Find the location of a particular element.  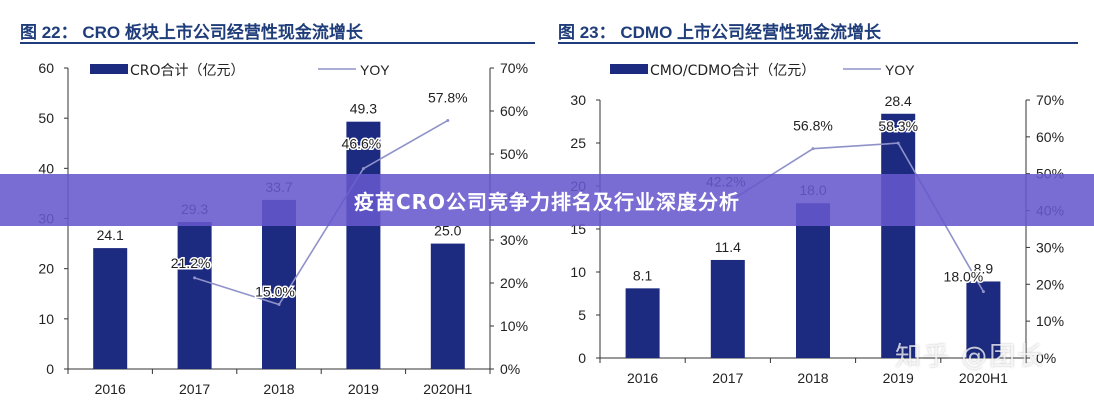

bar-value-label: 11.4 is located at coordinates (728, 247).